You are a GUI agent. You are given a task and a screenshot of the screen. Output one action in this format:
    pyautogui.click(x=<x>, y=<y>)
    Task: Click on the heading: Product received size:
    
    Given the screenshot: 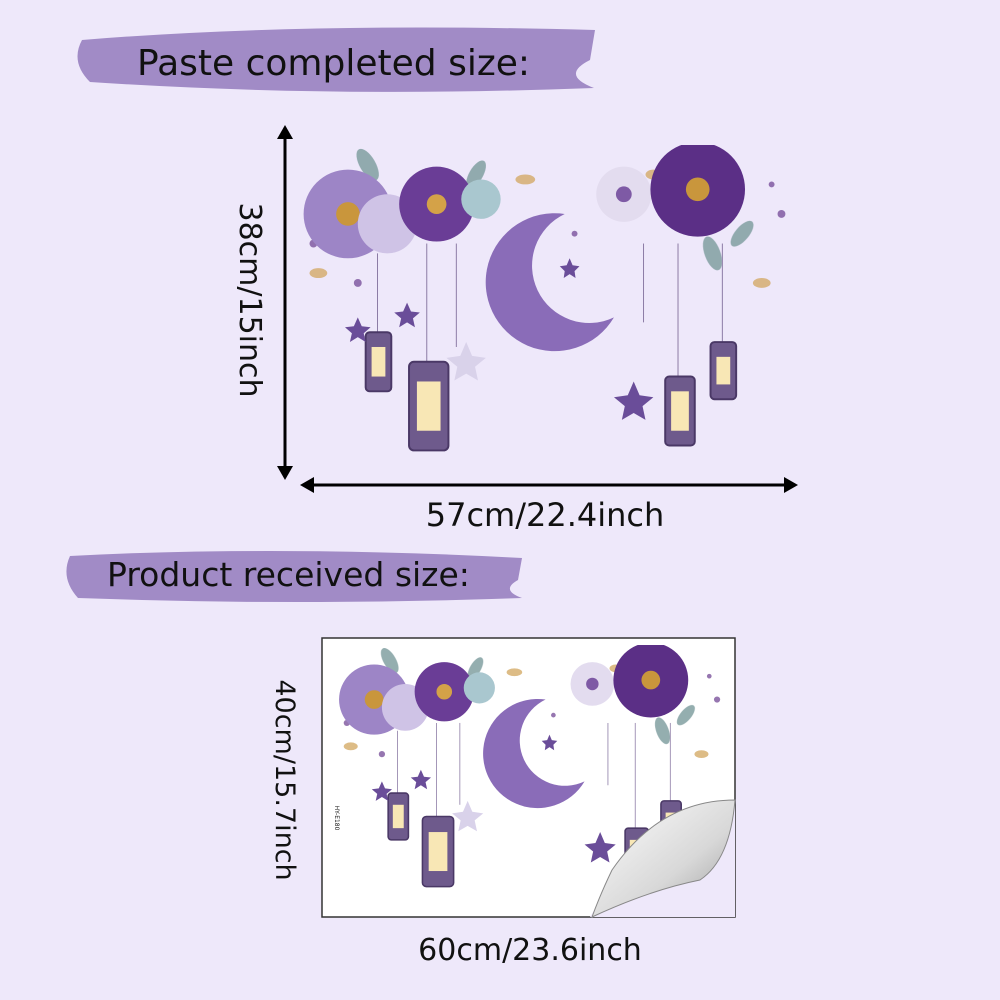 What is the action you would take?
    pyautogui.click(x=288, y=574)
    